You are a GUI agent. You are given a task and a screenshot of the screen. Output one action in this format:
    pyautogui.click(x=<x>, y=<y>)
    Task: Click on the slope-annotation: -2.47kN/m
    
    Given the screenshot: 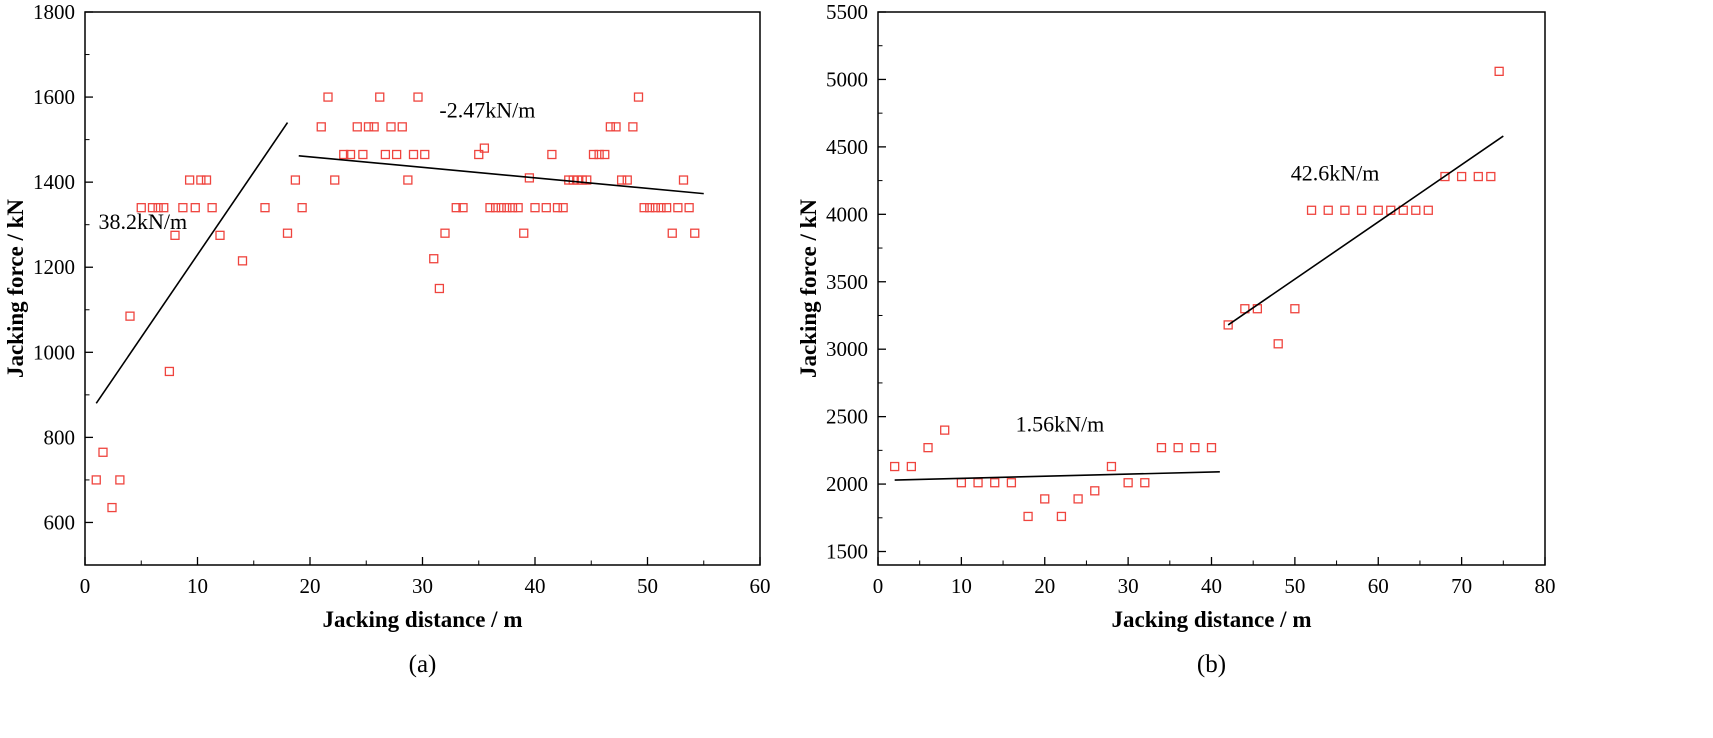 What is the action you would take?
    pyautogui.click(x=487, y=109)
    